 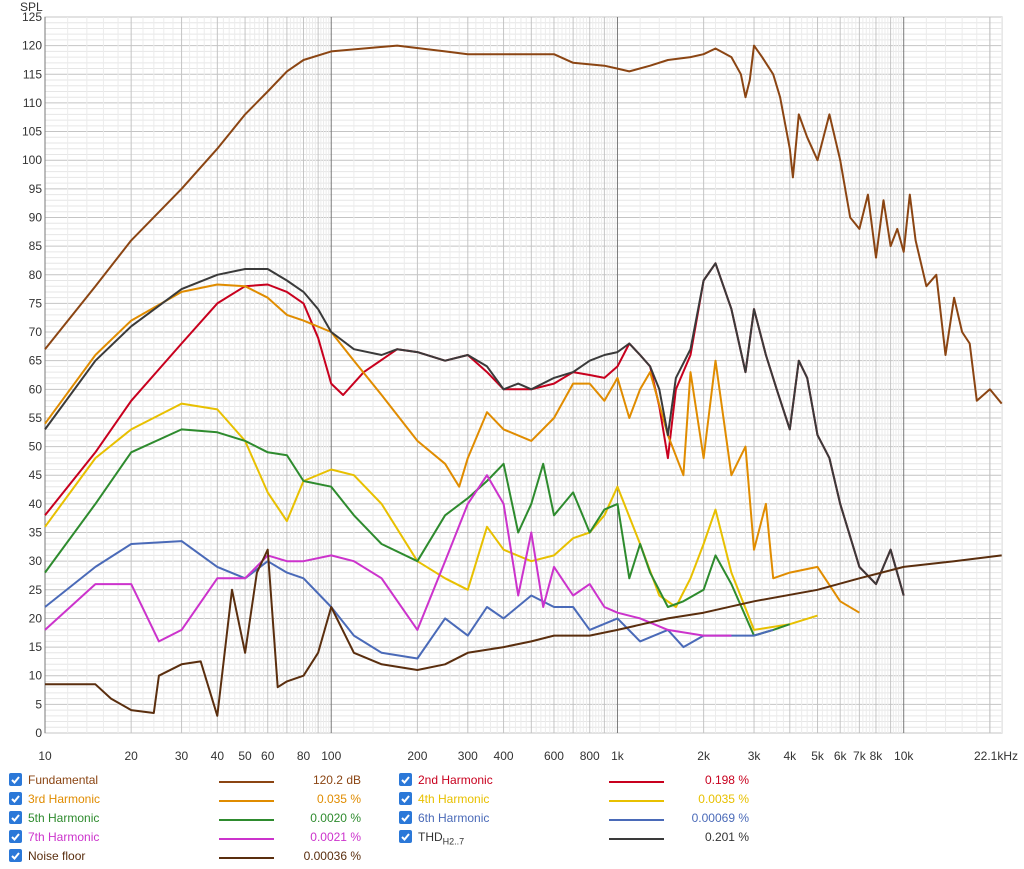 What do you see at coordinates (131, 756) in the screenshot?
I see `x-tick-label: 20` at bounding box center [131, 756].